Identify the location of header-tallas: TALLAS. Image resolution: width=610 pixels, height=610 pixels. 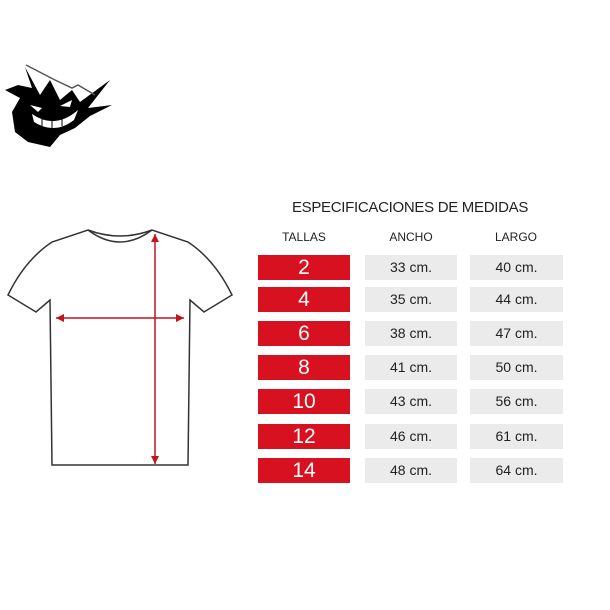
(304, 237).